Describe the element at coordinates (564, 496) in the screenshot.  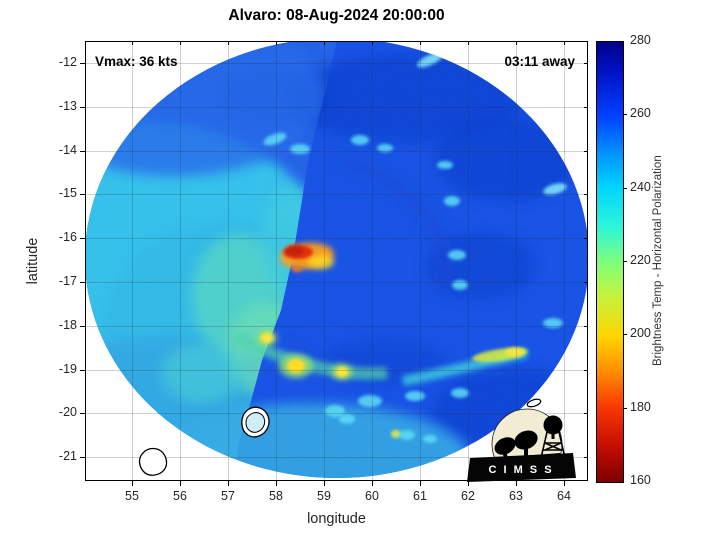
I see `x-tick-label: 64` at that location.